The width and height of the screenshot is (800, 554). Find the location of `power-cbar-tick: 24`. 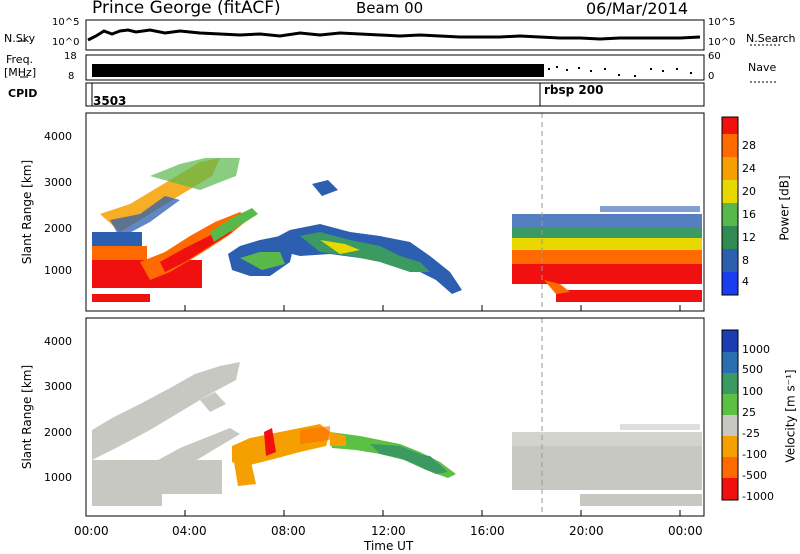

power-cbar-tick: 24 is located at coordinates (749, 168).